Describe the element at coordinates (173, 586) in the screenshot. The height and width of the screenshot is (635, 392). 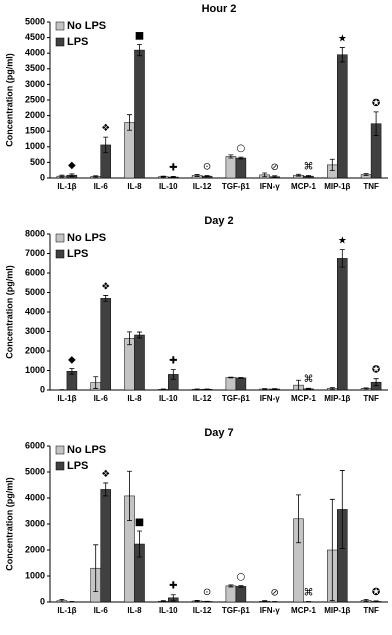
I see `annotation-marker: ✚` at that location.